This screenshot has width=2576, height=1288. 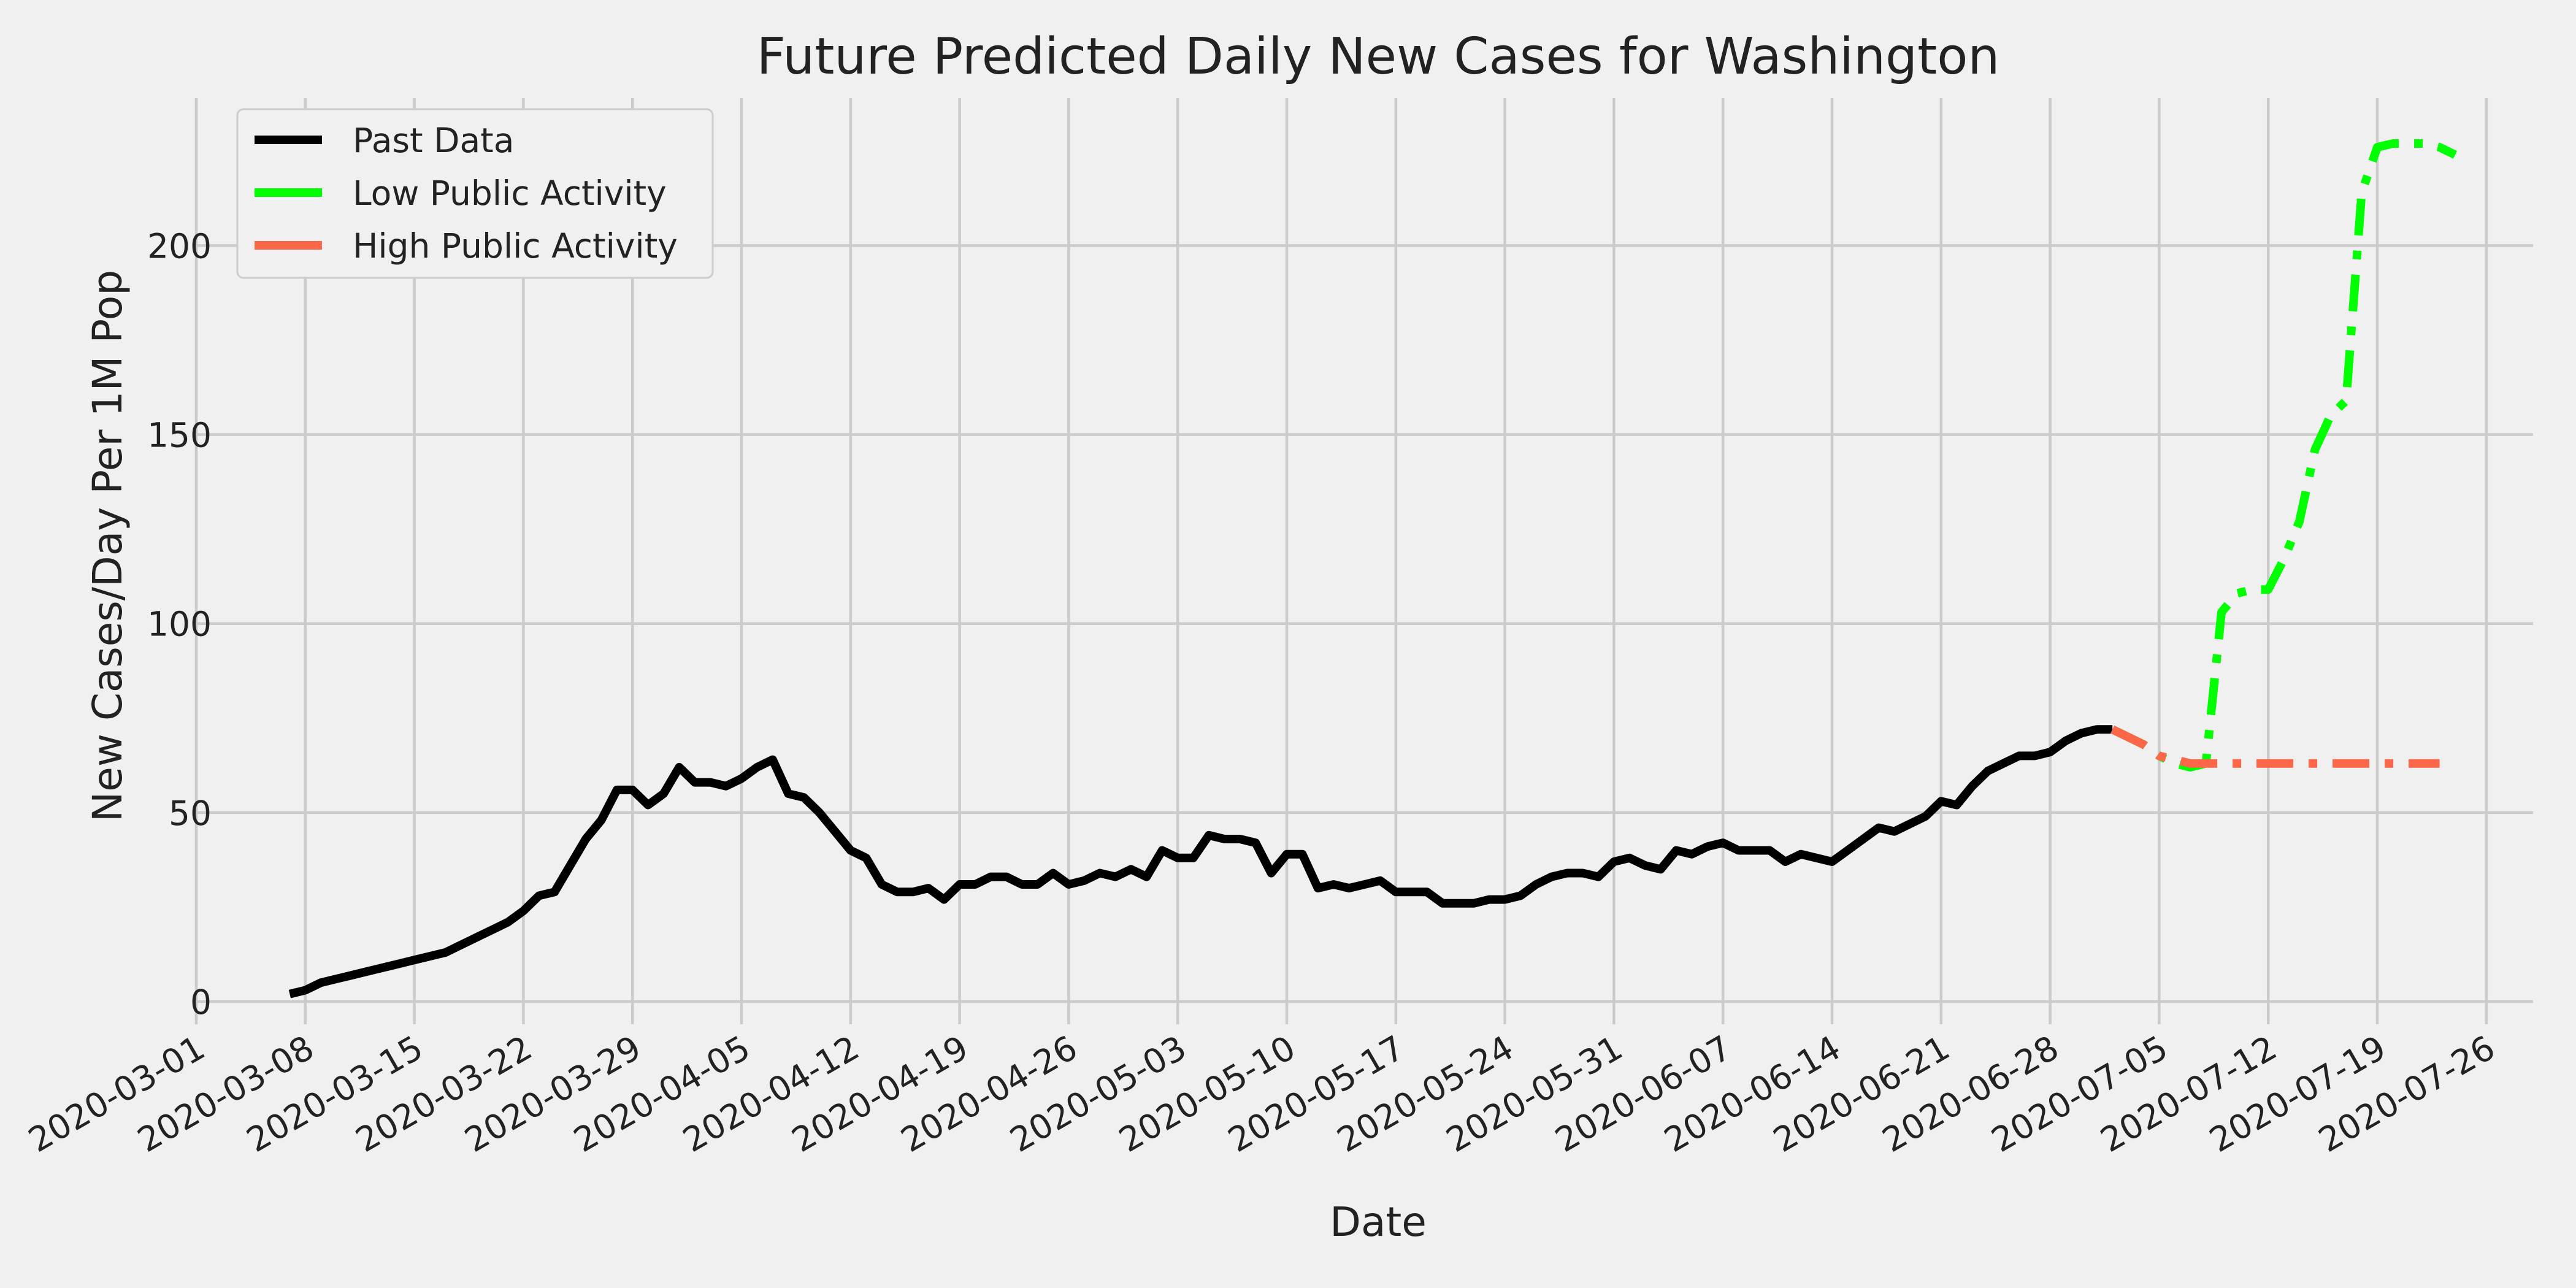 I want to click on y-axis-label: New Cases/Day Per 1M Pop, so click(x=107, y=546).